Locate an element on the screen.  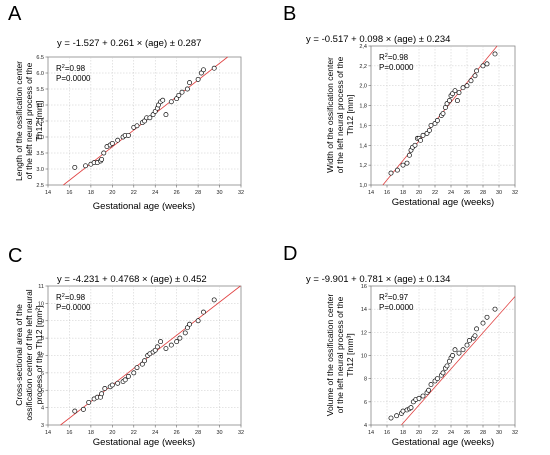
y-tick-label-c: 7 is located at coordinates (42, 357).